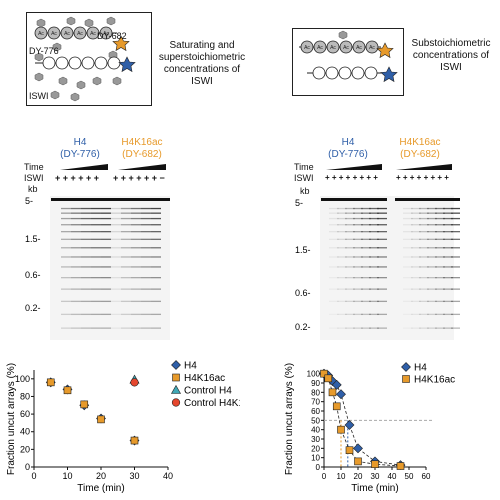  I want to click on y-tick-label: 50, so click(315, 420).